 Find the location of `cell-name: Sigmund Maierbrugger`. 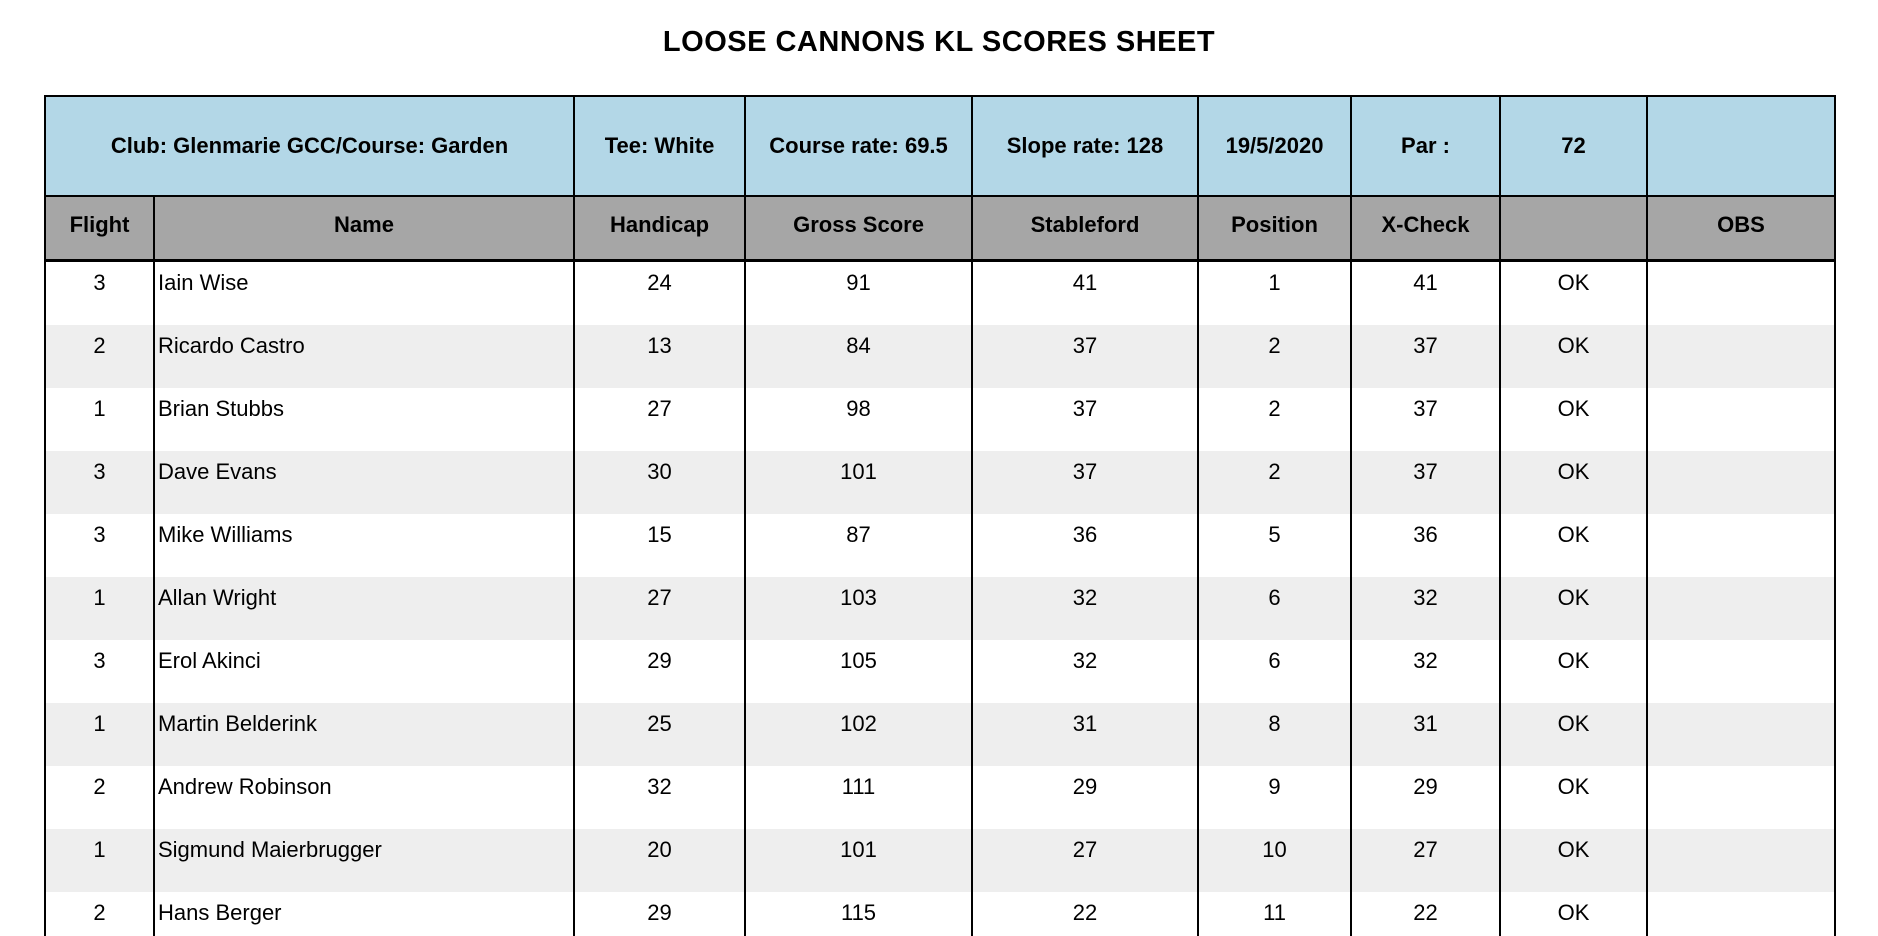

cell-name: Sigmund Maierbrugger is located at coordinates (364, 860).